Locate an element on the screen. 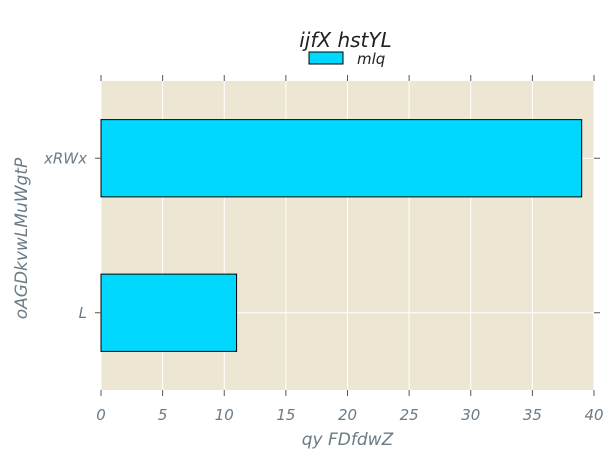  legend-swatch is located at coordinates (326, 58).